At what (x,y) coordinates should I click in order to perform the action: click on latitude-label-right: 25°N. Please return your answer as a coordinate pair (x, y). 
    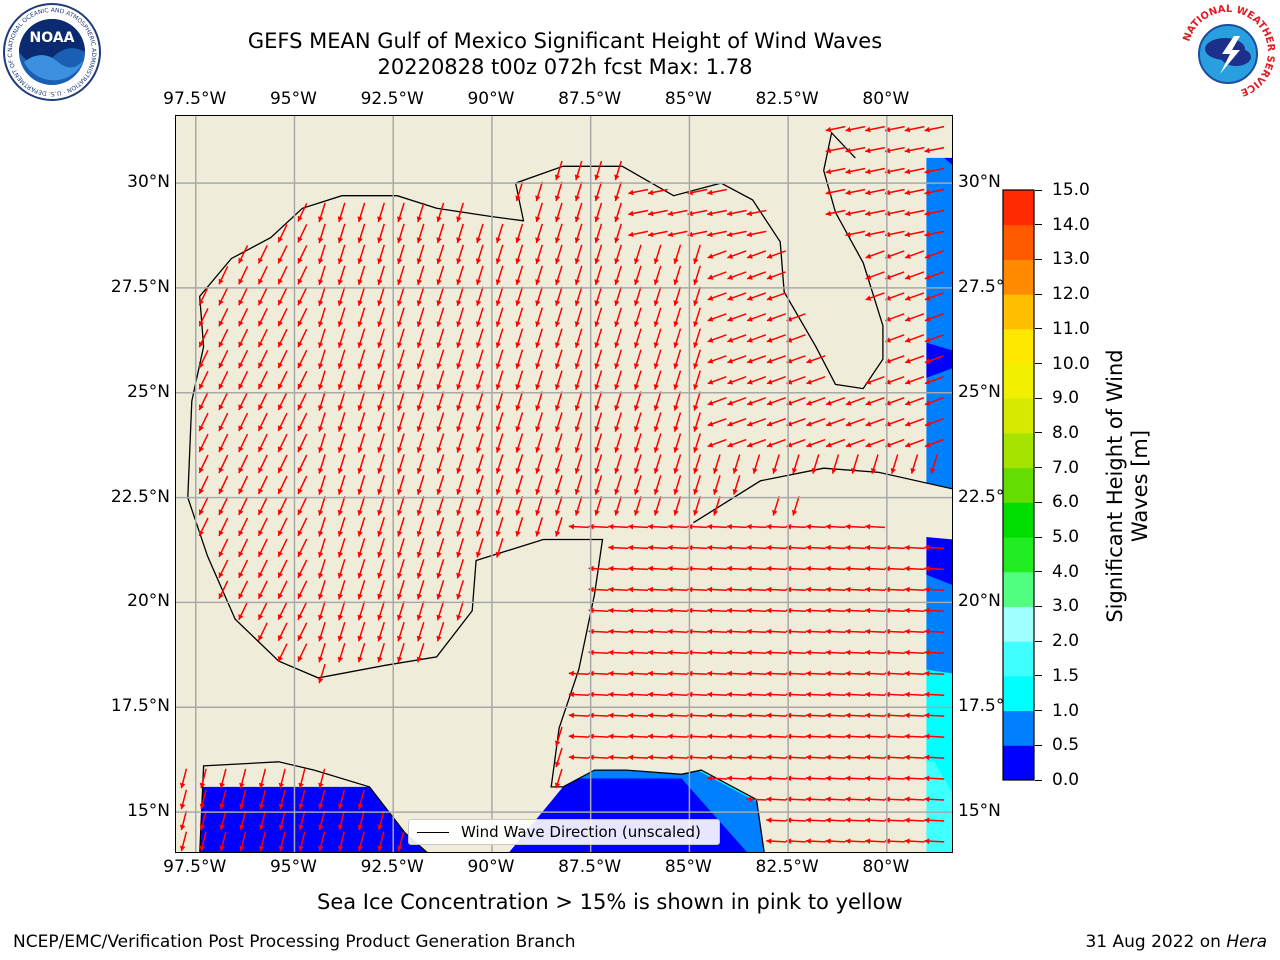
    Looking at the image, I should click on (979, 391).